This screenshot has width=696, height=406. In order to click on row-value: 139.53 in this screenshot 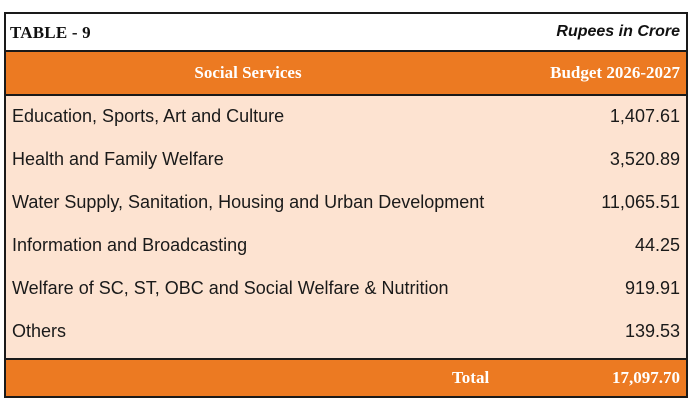, I will do `click(652, 331)`.